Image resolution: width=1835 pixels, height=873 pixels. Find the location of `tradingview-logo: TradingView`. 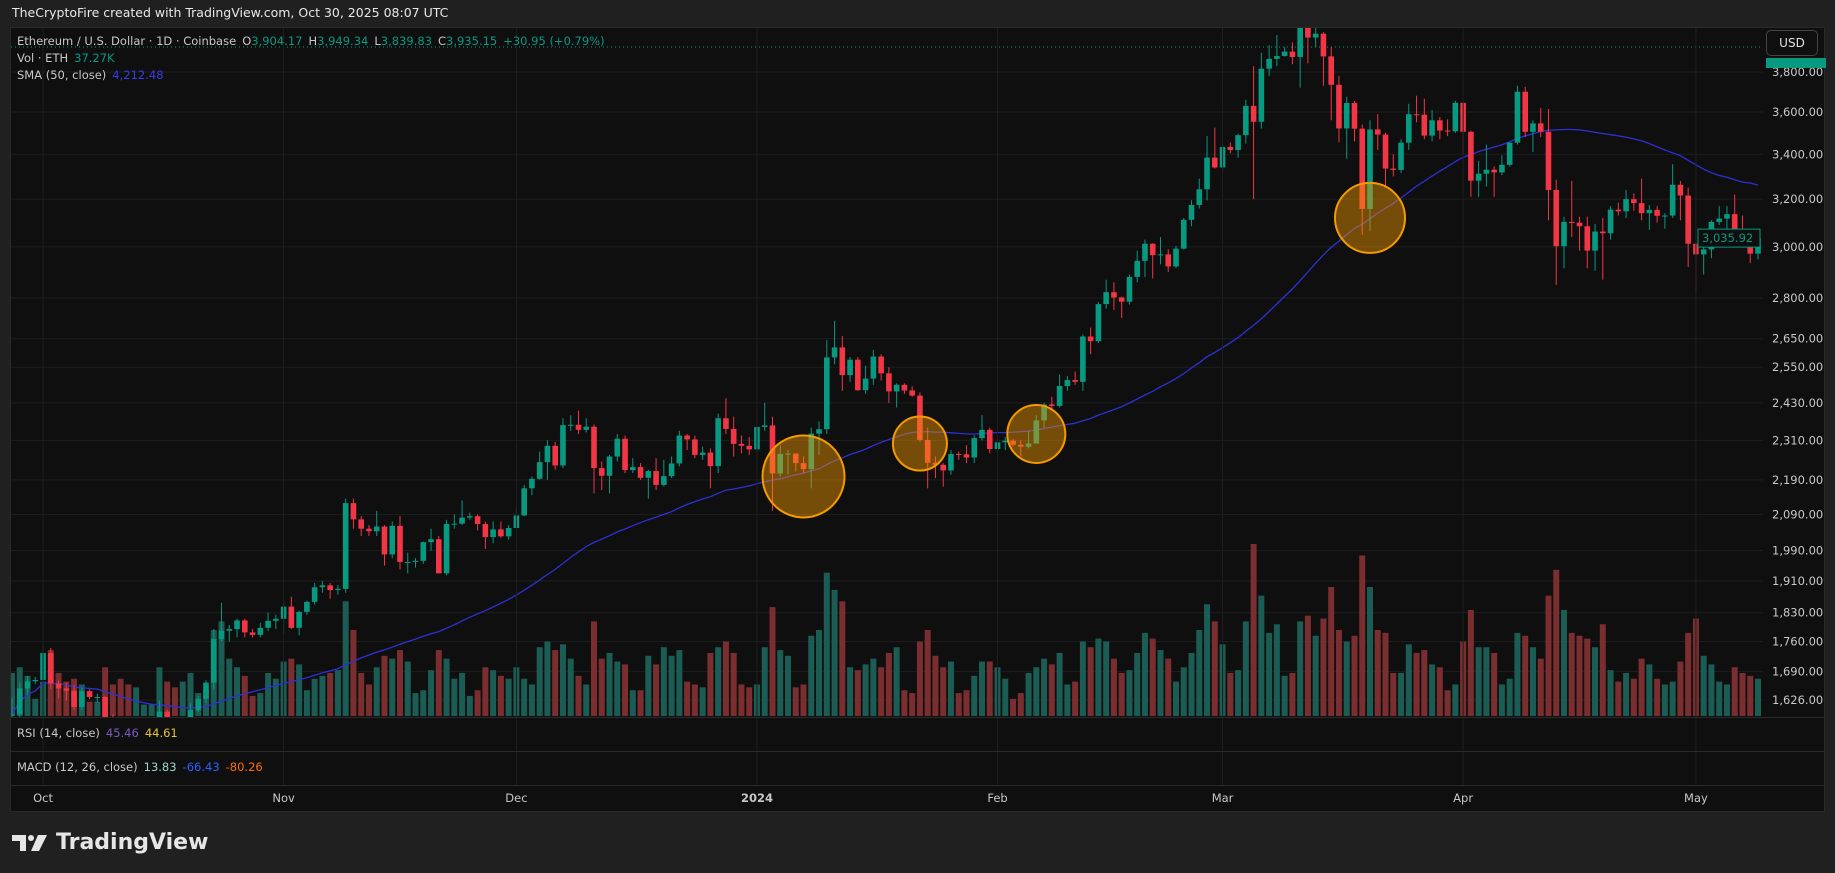

tradingview-logo: TradingView is located at coordinates (110, 842).